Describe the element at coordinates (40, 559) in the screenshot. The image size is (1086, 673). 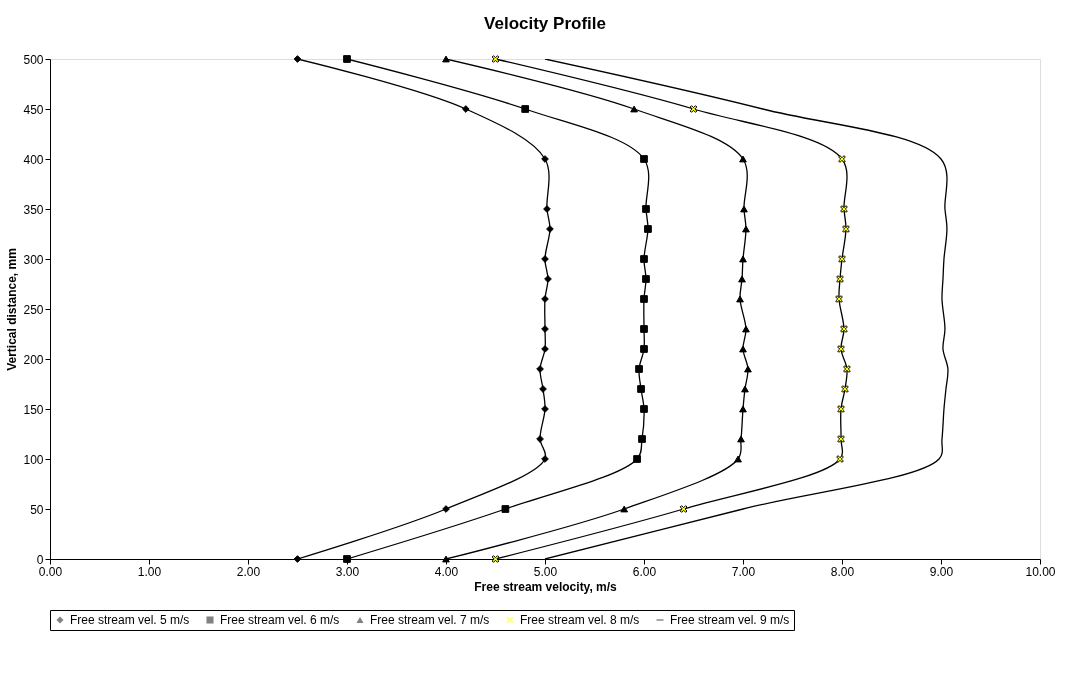
I see `y-tick-label: 0` at that location.